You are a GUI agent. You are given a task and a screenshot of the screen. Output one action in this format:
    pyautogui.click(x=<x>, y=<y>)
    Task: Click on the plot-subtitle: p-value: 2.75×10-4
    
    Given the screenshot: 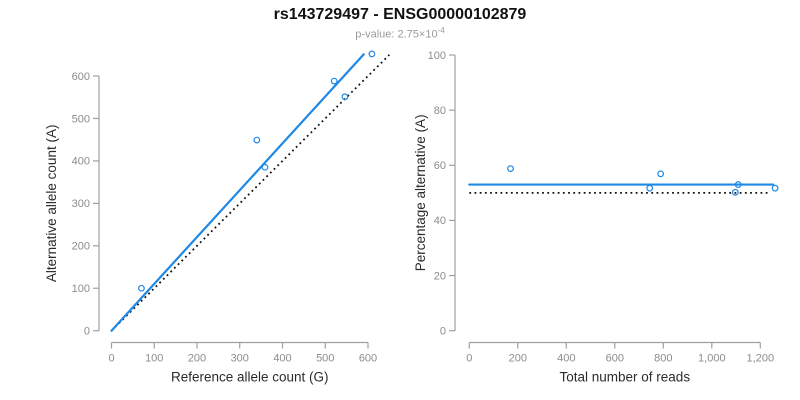 What is the action you would take?
    pyautogui.click(x=400, y=33)
    